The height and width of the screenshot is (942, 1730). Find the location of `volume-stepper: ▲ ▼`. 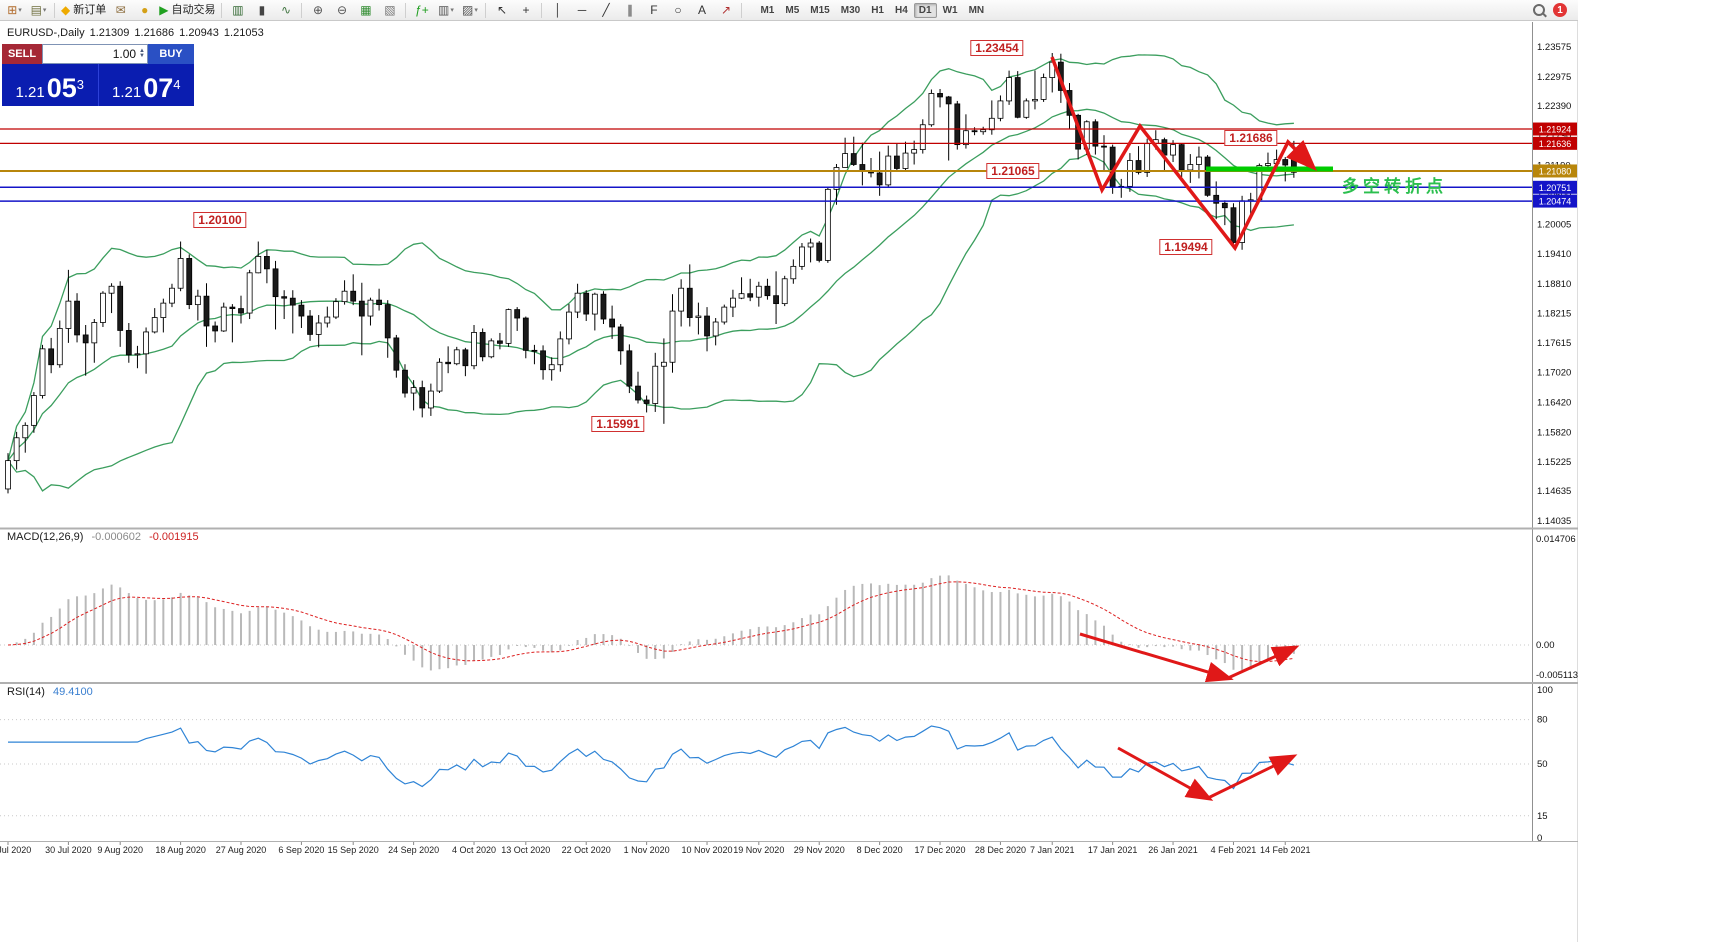

volume-stepper: ▲ ▼ is located at coordinates (142, 53).